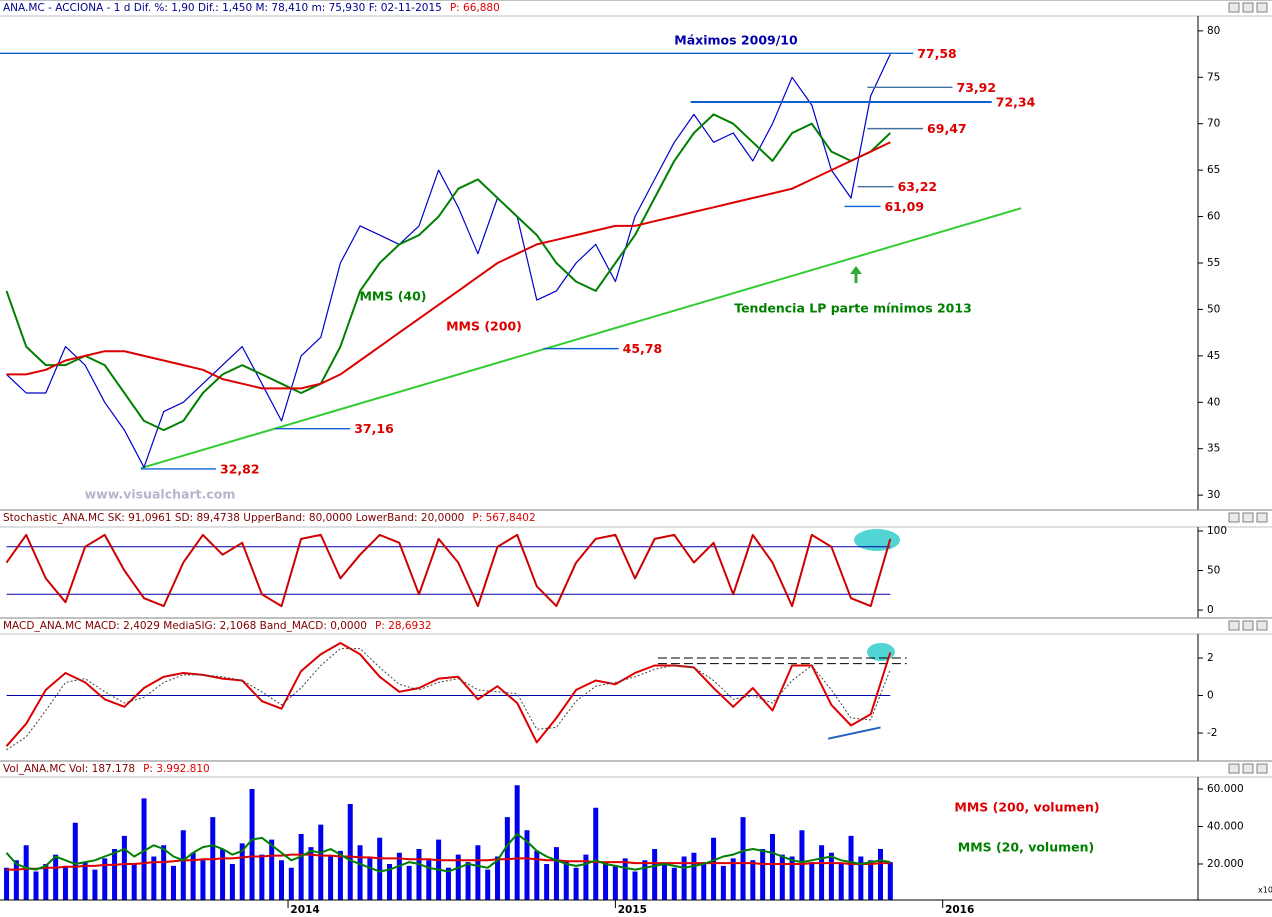 This screenshot has height=917, width=1272. Describe the element at coordinates (1265, 890) in the screenshot. I see `axis-note: x10` at that location.